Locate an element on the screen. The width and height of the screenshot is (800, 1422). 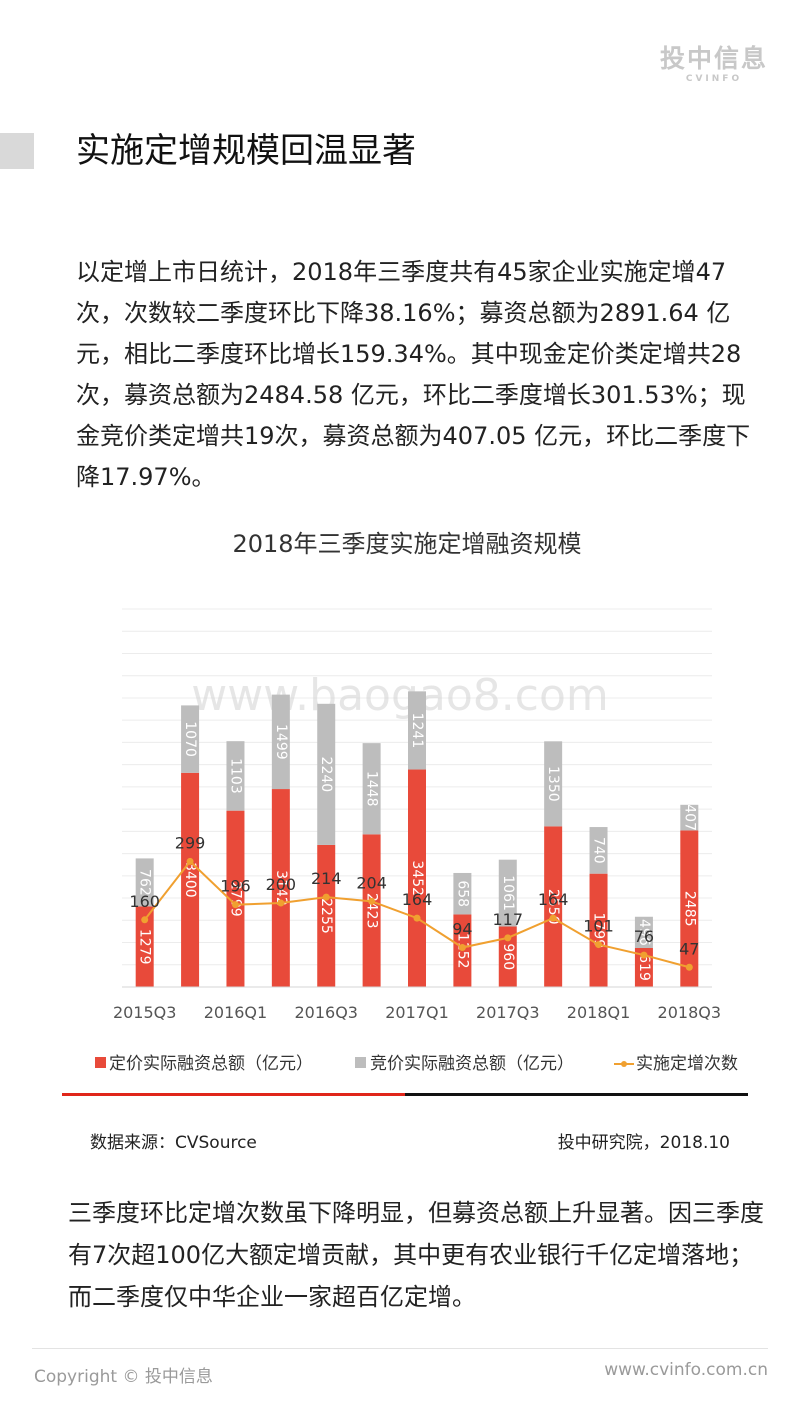
data-label-bid-price: 2240 is located at coordinates (326, 775).